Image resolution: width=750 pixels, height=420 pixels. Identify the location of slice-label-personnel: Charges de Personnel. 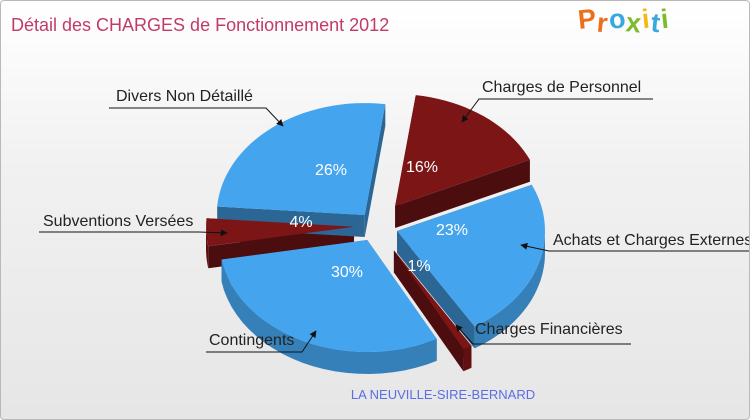
(562, 87).